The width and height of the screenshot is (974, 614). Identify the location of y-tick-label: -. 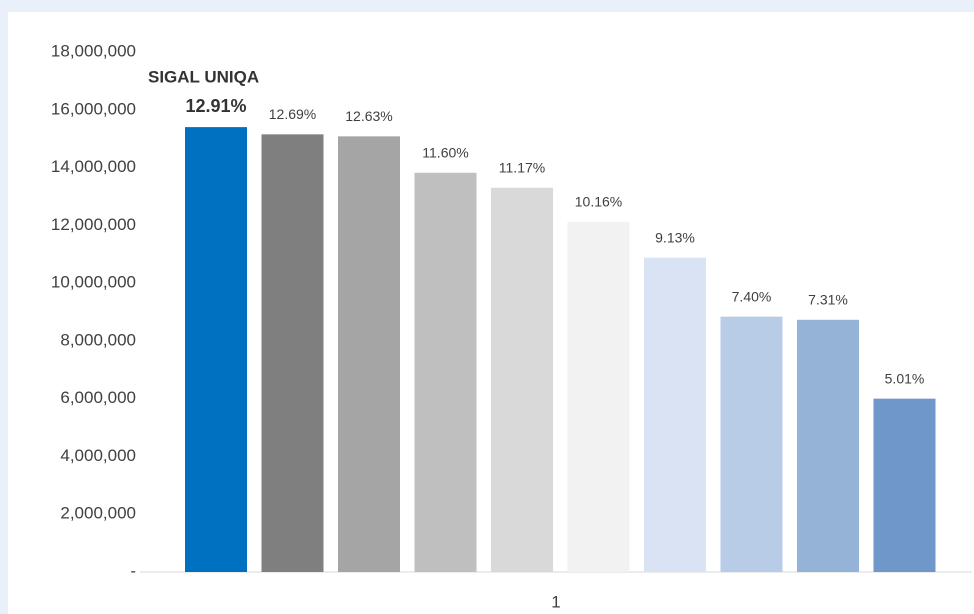
(133, 570).